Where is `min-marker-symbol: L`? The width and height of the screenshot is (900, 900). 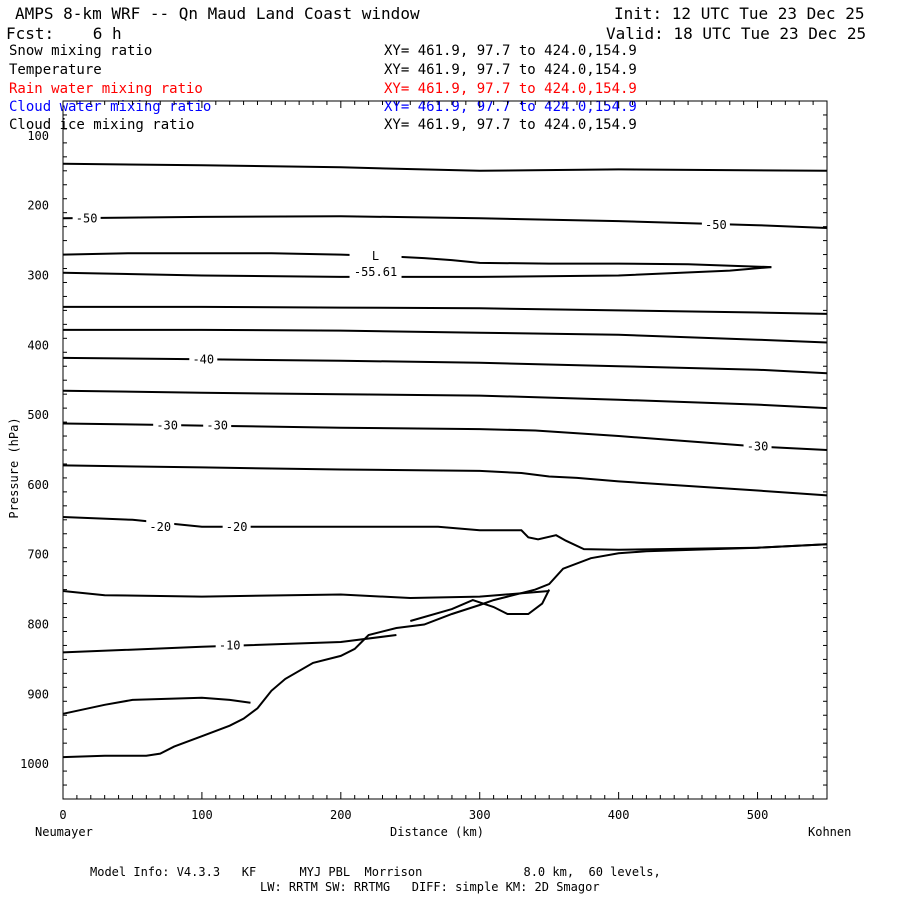
min-marker-symbol: L is located at coordinates (375, 256).